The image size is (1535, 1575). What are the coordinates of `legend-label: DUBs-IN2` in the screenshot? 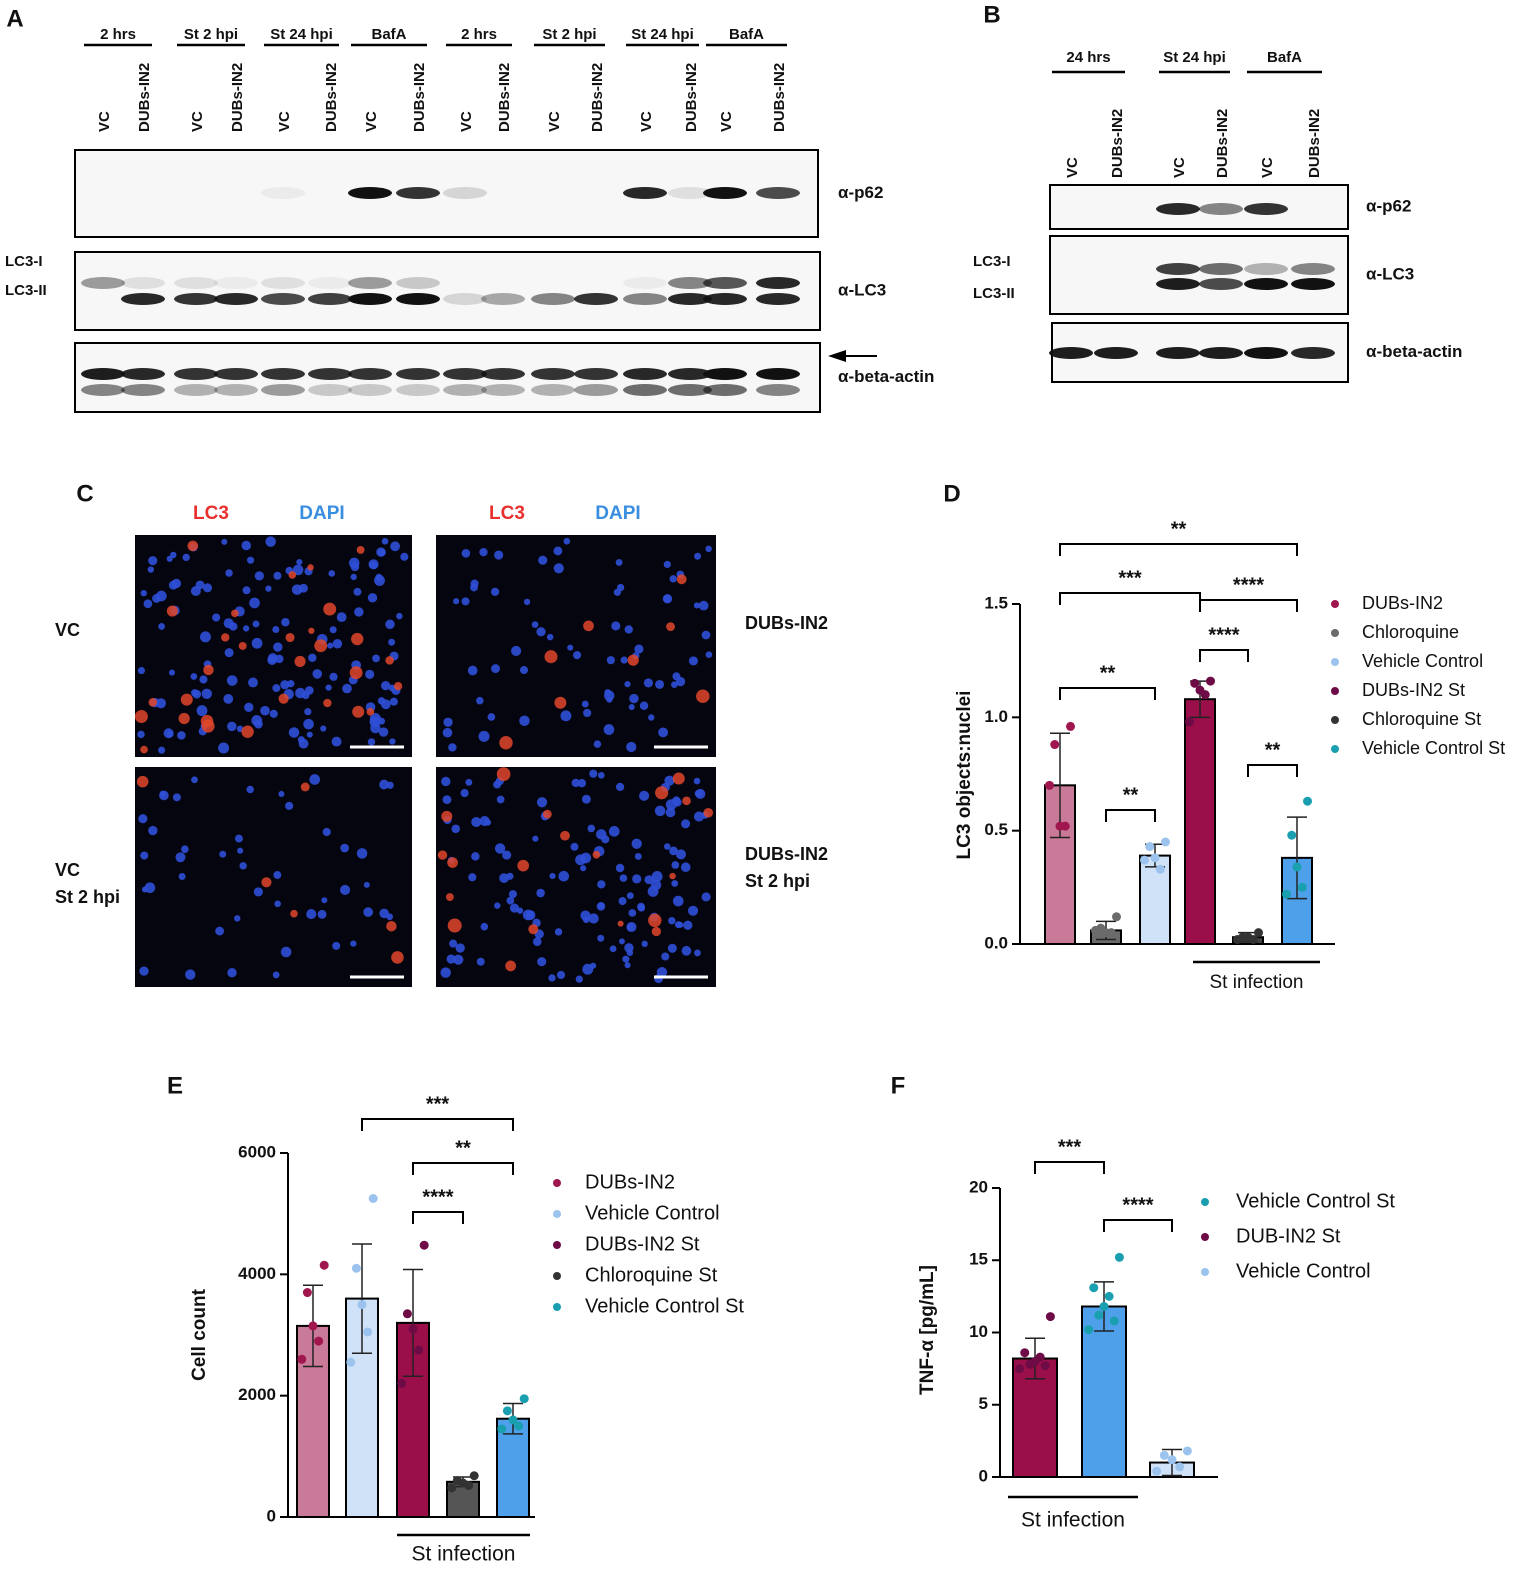 It's located at (1402, 603).